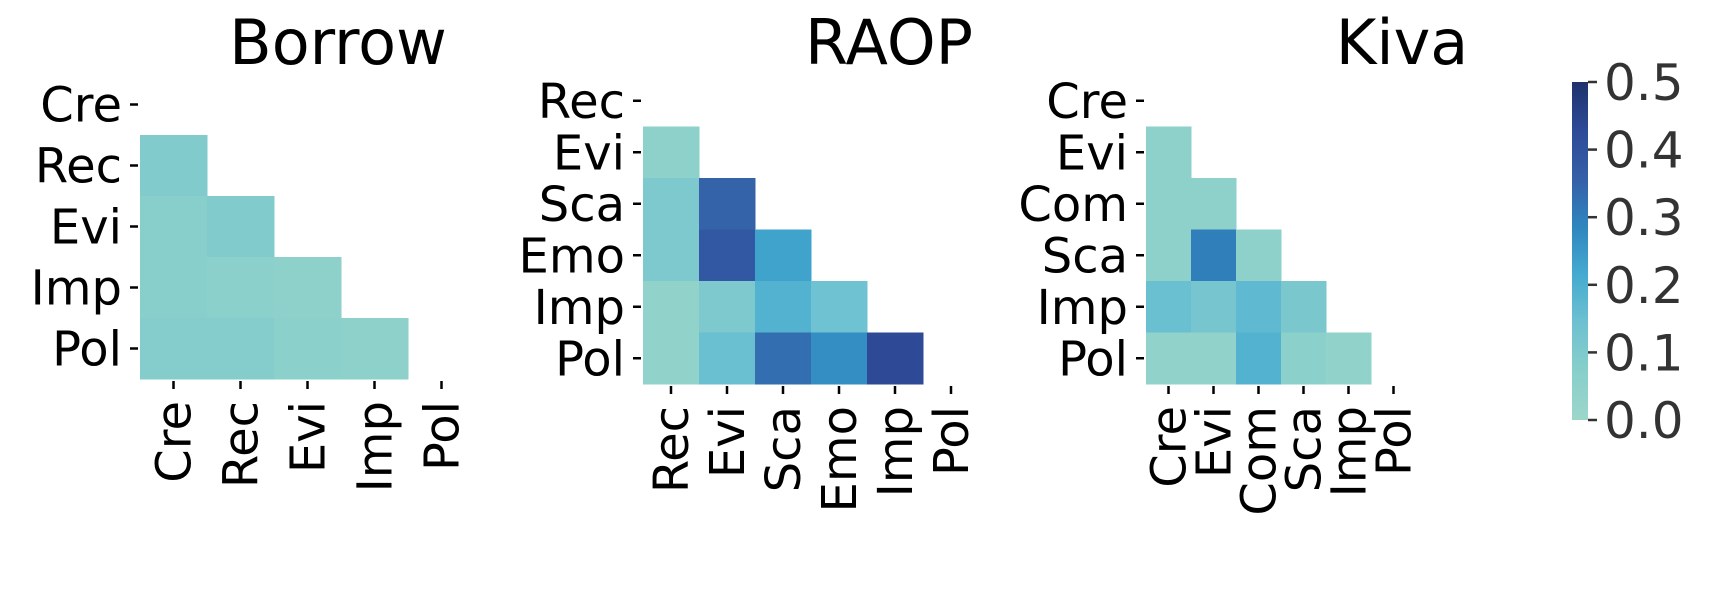 This screenshot has width=1718, height=590. What do you see at coordinates (572, 256) in the screenshot?
I see `y-tick-label: Emo` at bounding box center [572, 256].